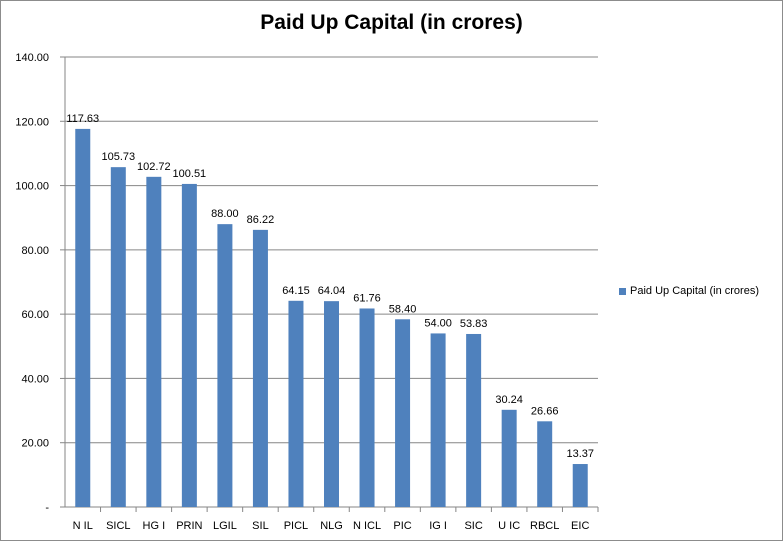  What do you see at coordinates (154, 167) in the screenshot?
I see `data-label: 102.72` at bounding box center [154, 167].